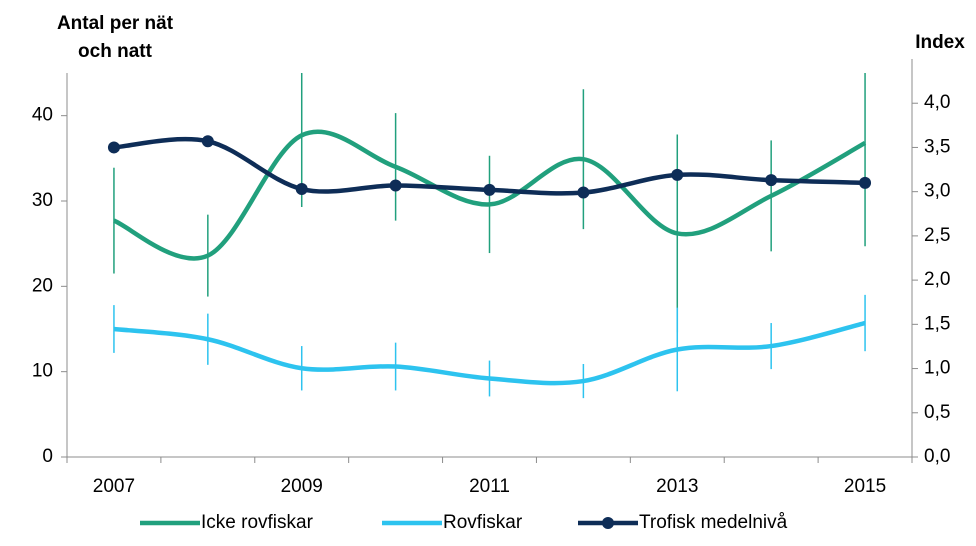  Describe the element at coordinates (937, 456) in the screenshot. I see `y2-tick-label: 0,0` at that location.